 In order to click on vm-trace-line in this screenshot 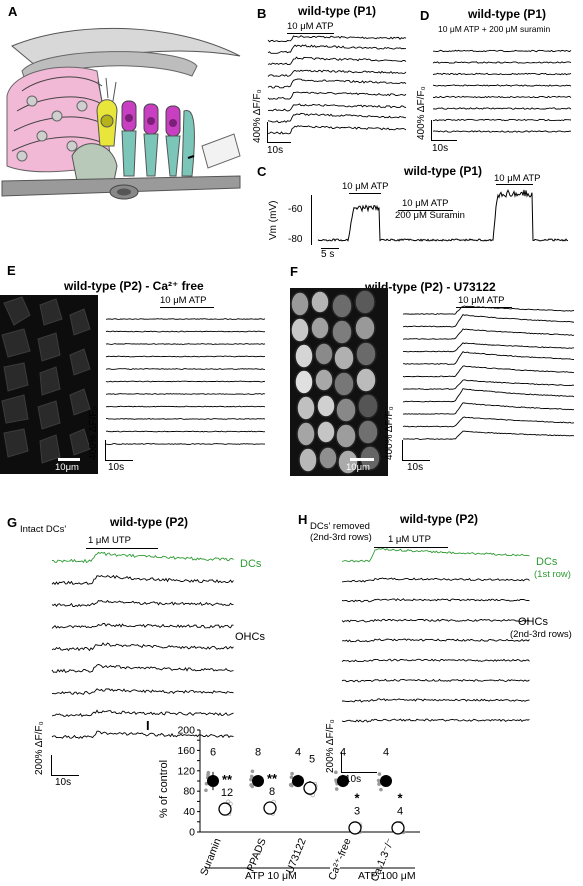, I will do `click(443, 215)`.